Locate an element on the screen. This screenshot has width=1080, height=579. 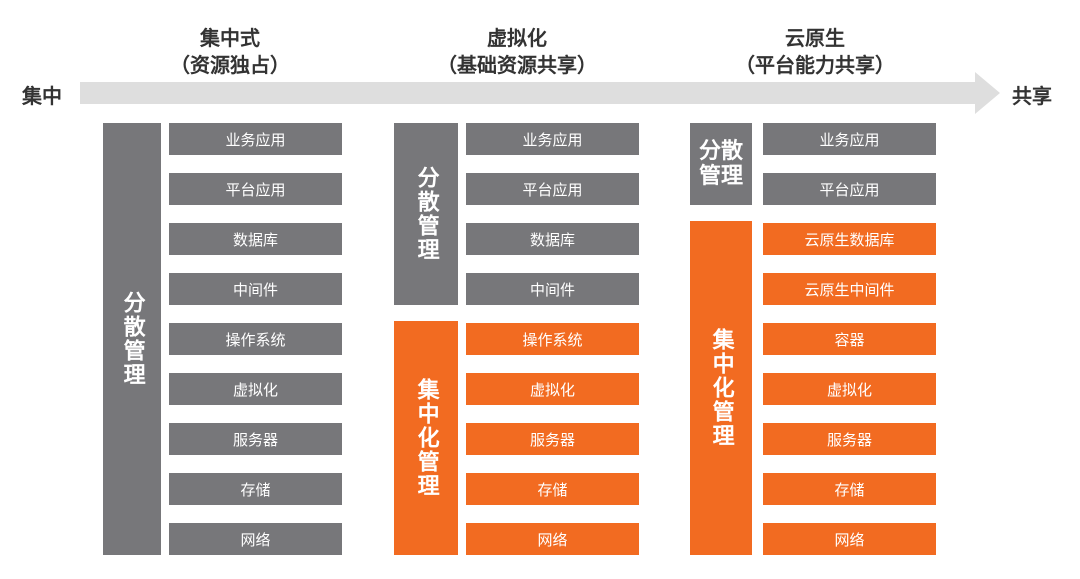
arrow-end: 共享 is located at coordinates (1032, 96).